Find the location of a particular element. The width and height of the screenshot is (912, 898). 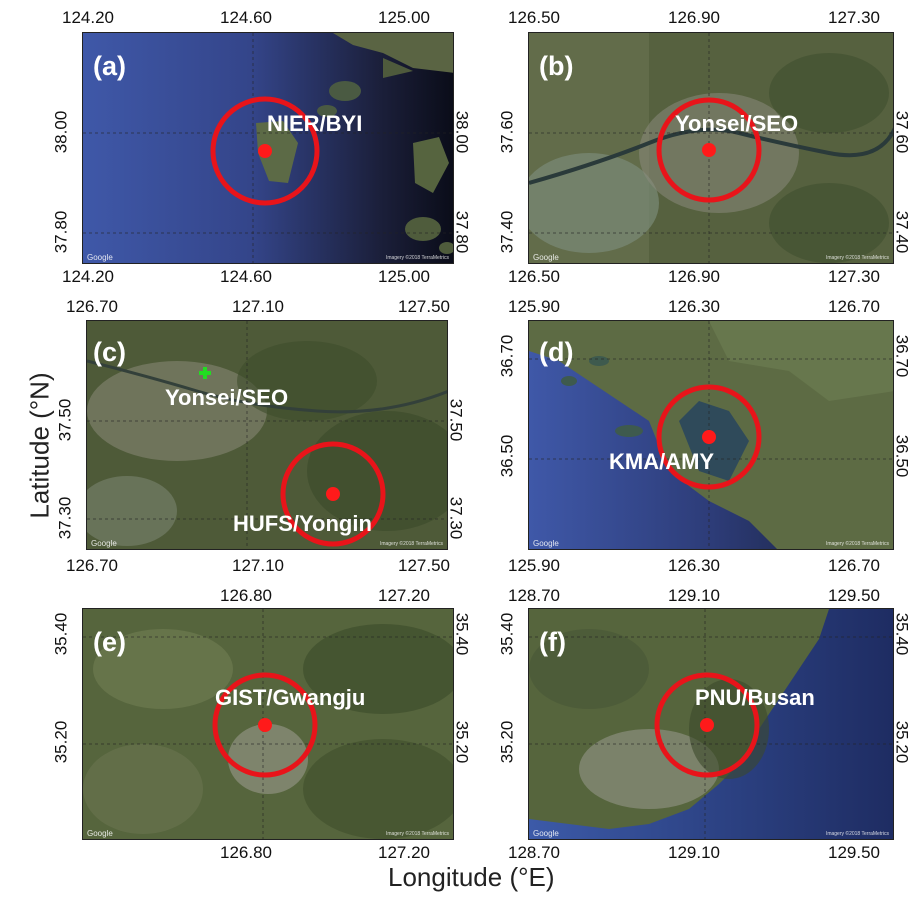

top-tick: 126.90 is located at coordinates (694, 17).